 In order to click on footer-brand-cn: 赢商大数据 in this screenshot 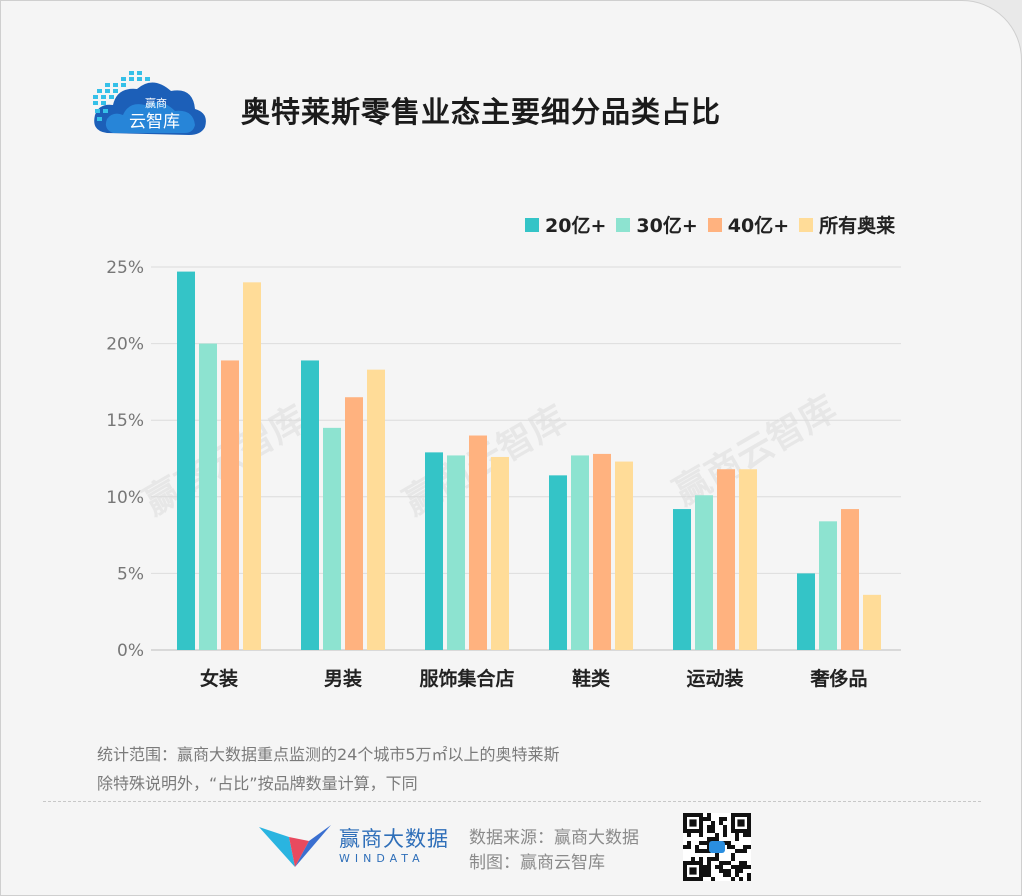, I will do `click(394, 839)`.